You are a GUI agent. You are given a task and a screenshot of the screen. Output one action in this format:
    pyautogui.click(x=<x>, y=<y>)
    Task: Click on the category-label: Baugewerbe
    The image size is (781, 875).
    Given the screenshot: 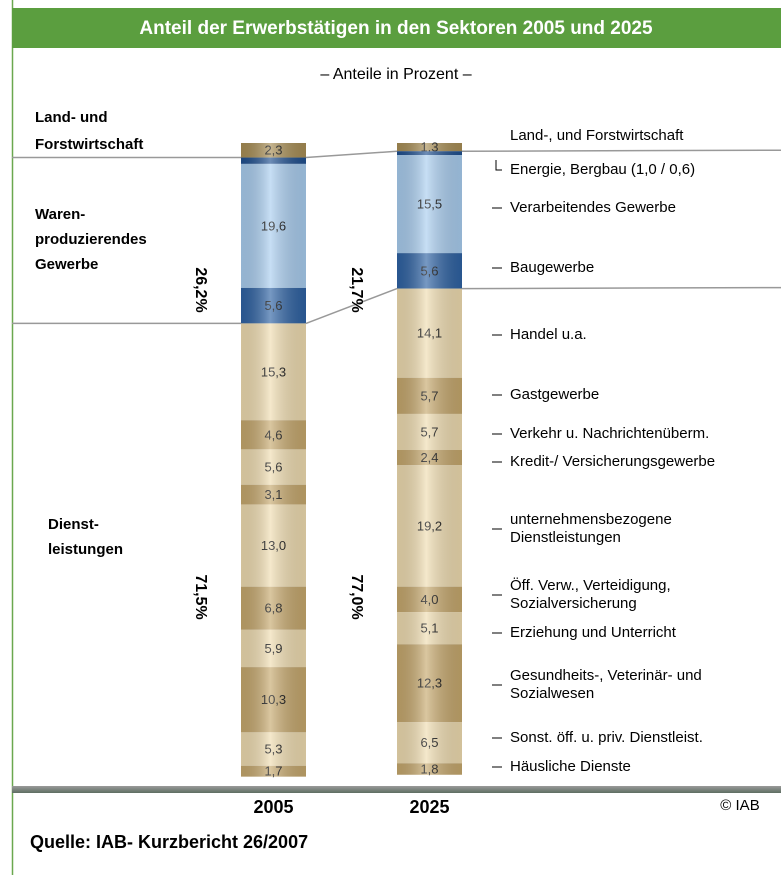 What is the action you would take?
    pyautogui.click(x=552, y=267)
    